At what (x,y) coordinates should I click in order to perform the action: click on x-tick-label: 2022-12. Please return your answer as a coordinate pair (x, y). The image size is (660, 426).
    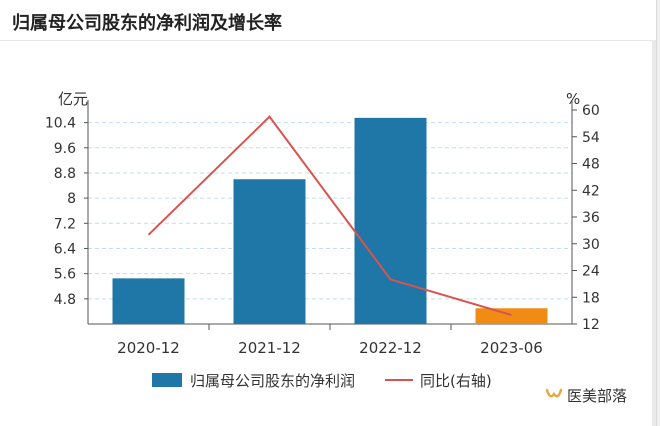
    Looking at the image, I should click on (390, 348).